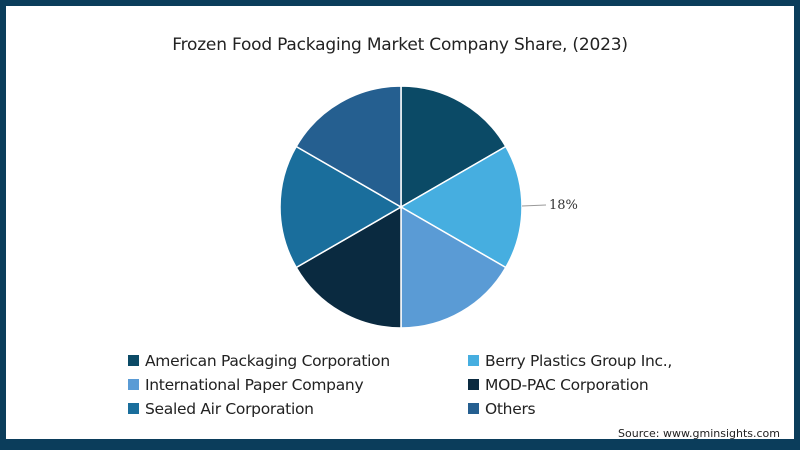 The image size is (800, 450). What do you see at coordinates (348, 147) in the screenshot?
I see `pie-slice-others` at bounding box center [348, 147].